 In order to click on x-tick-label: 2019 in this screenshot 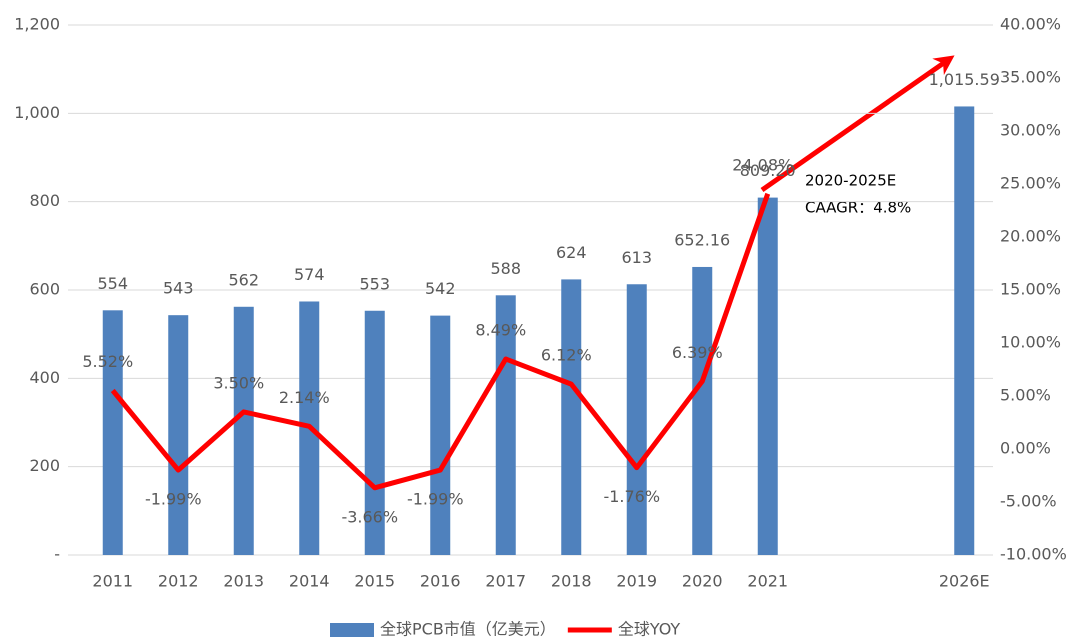, I will do `click(636, 581)`.